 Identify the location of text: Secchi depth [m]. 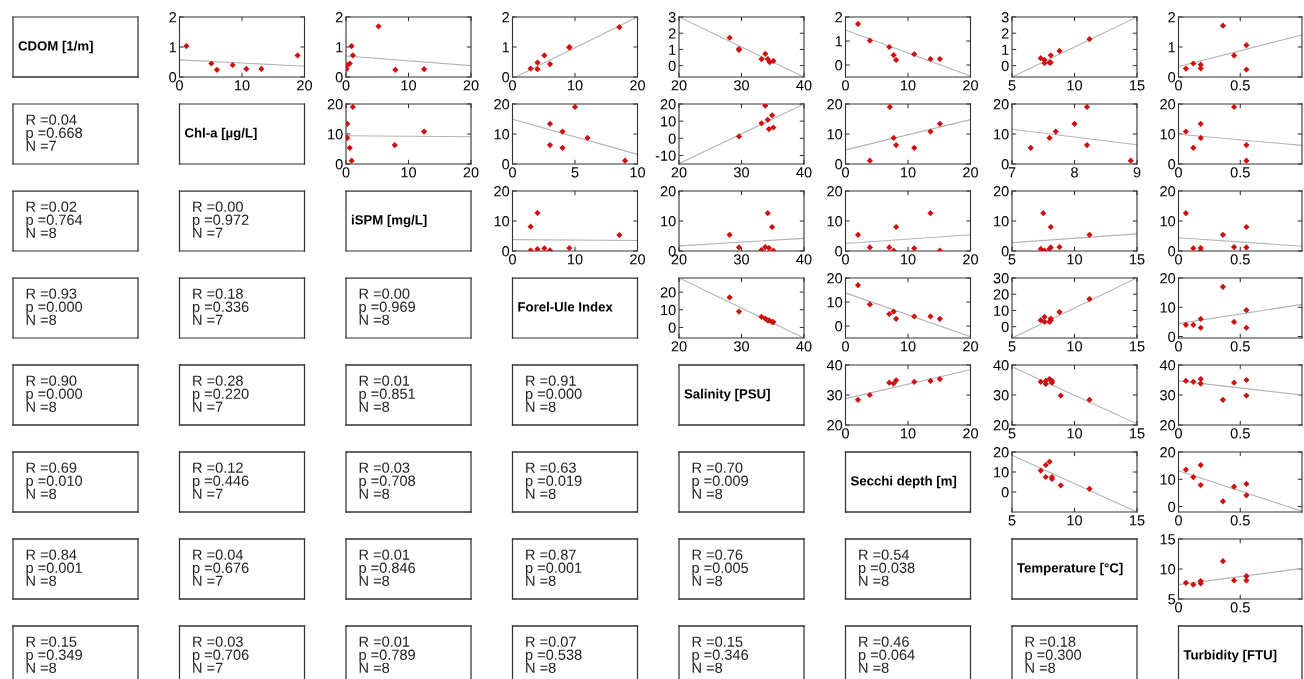
(903, 482).